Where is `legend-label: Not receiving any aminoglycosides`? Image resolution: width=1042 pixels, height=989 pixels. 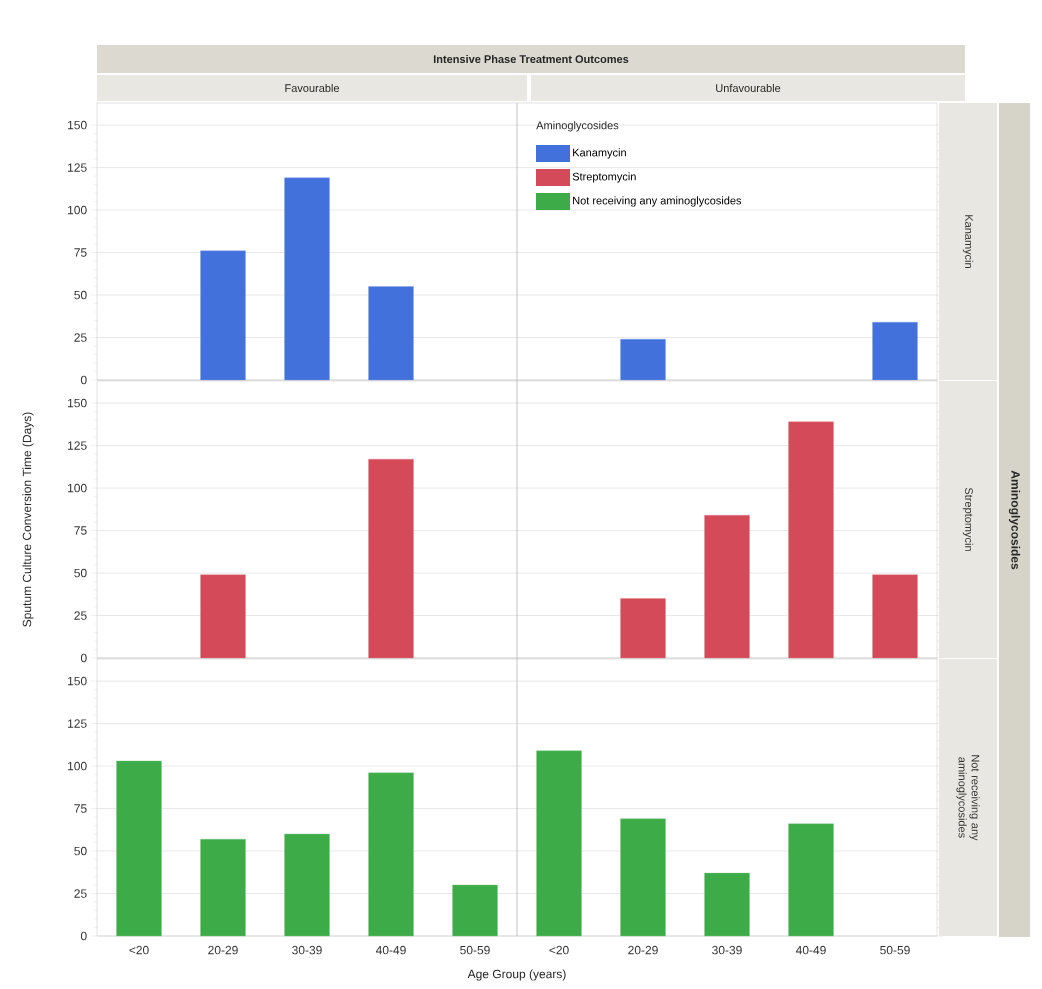 legend-label: Not receiving any aminoglycosides is located at coordinates (657, 201).